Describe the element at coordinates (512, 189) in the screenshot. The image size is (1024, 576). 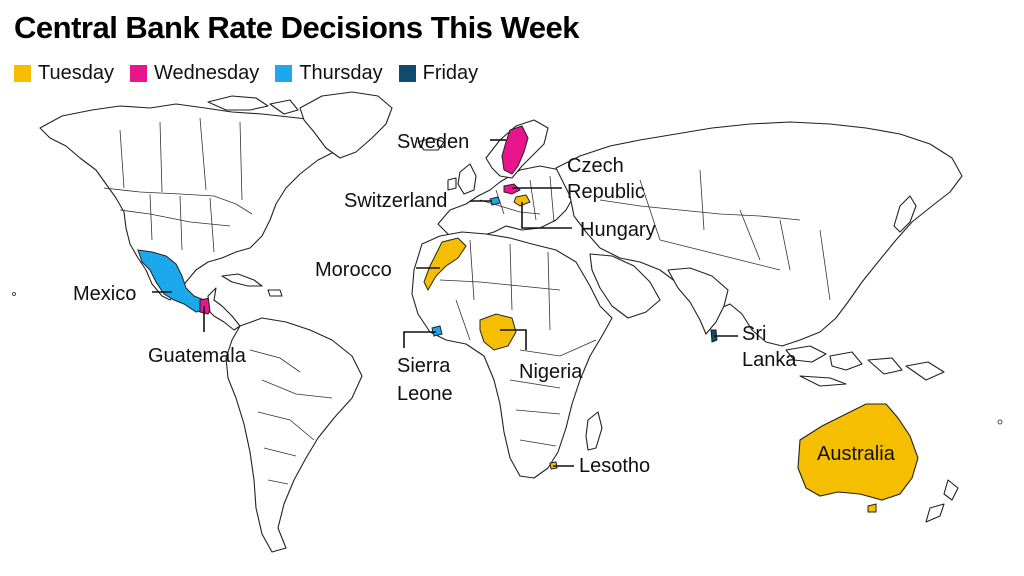
I see `czech-republic-region` at that location.